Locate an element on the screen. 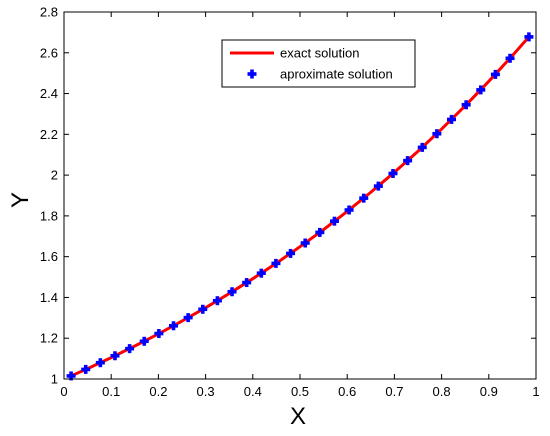 This screenshot has height=436, width=550. legend-item: exact solution is located at coordinates (295, 53).